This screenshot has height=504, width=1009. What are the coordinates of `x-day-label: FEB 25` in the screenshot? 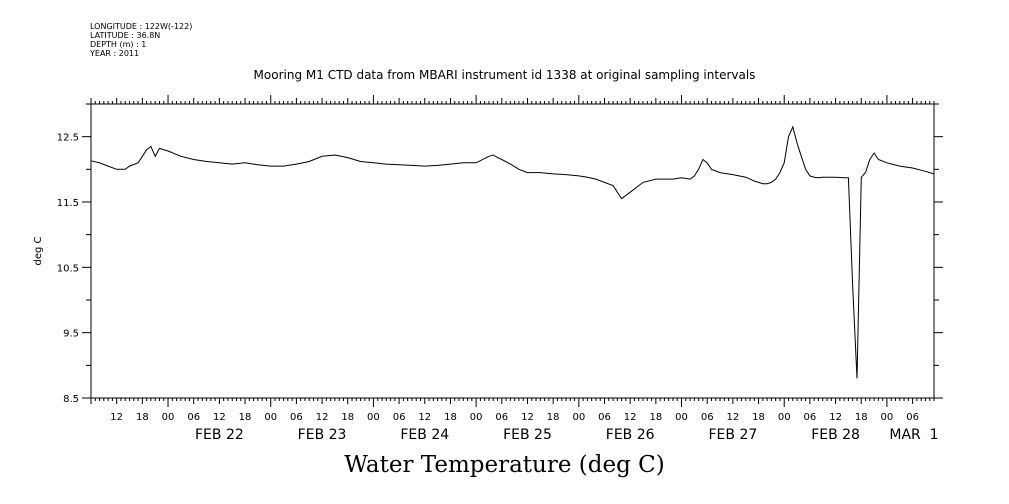 It's located at (527, 435).